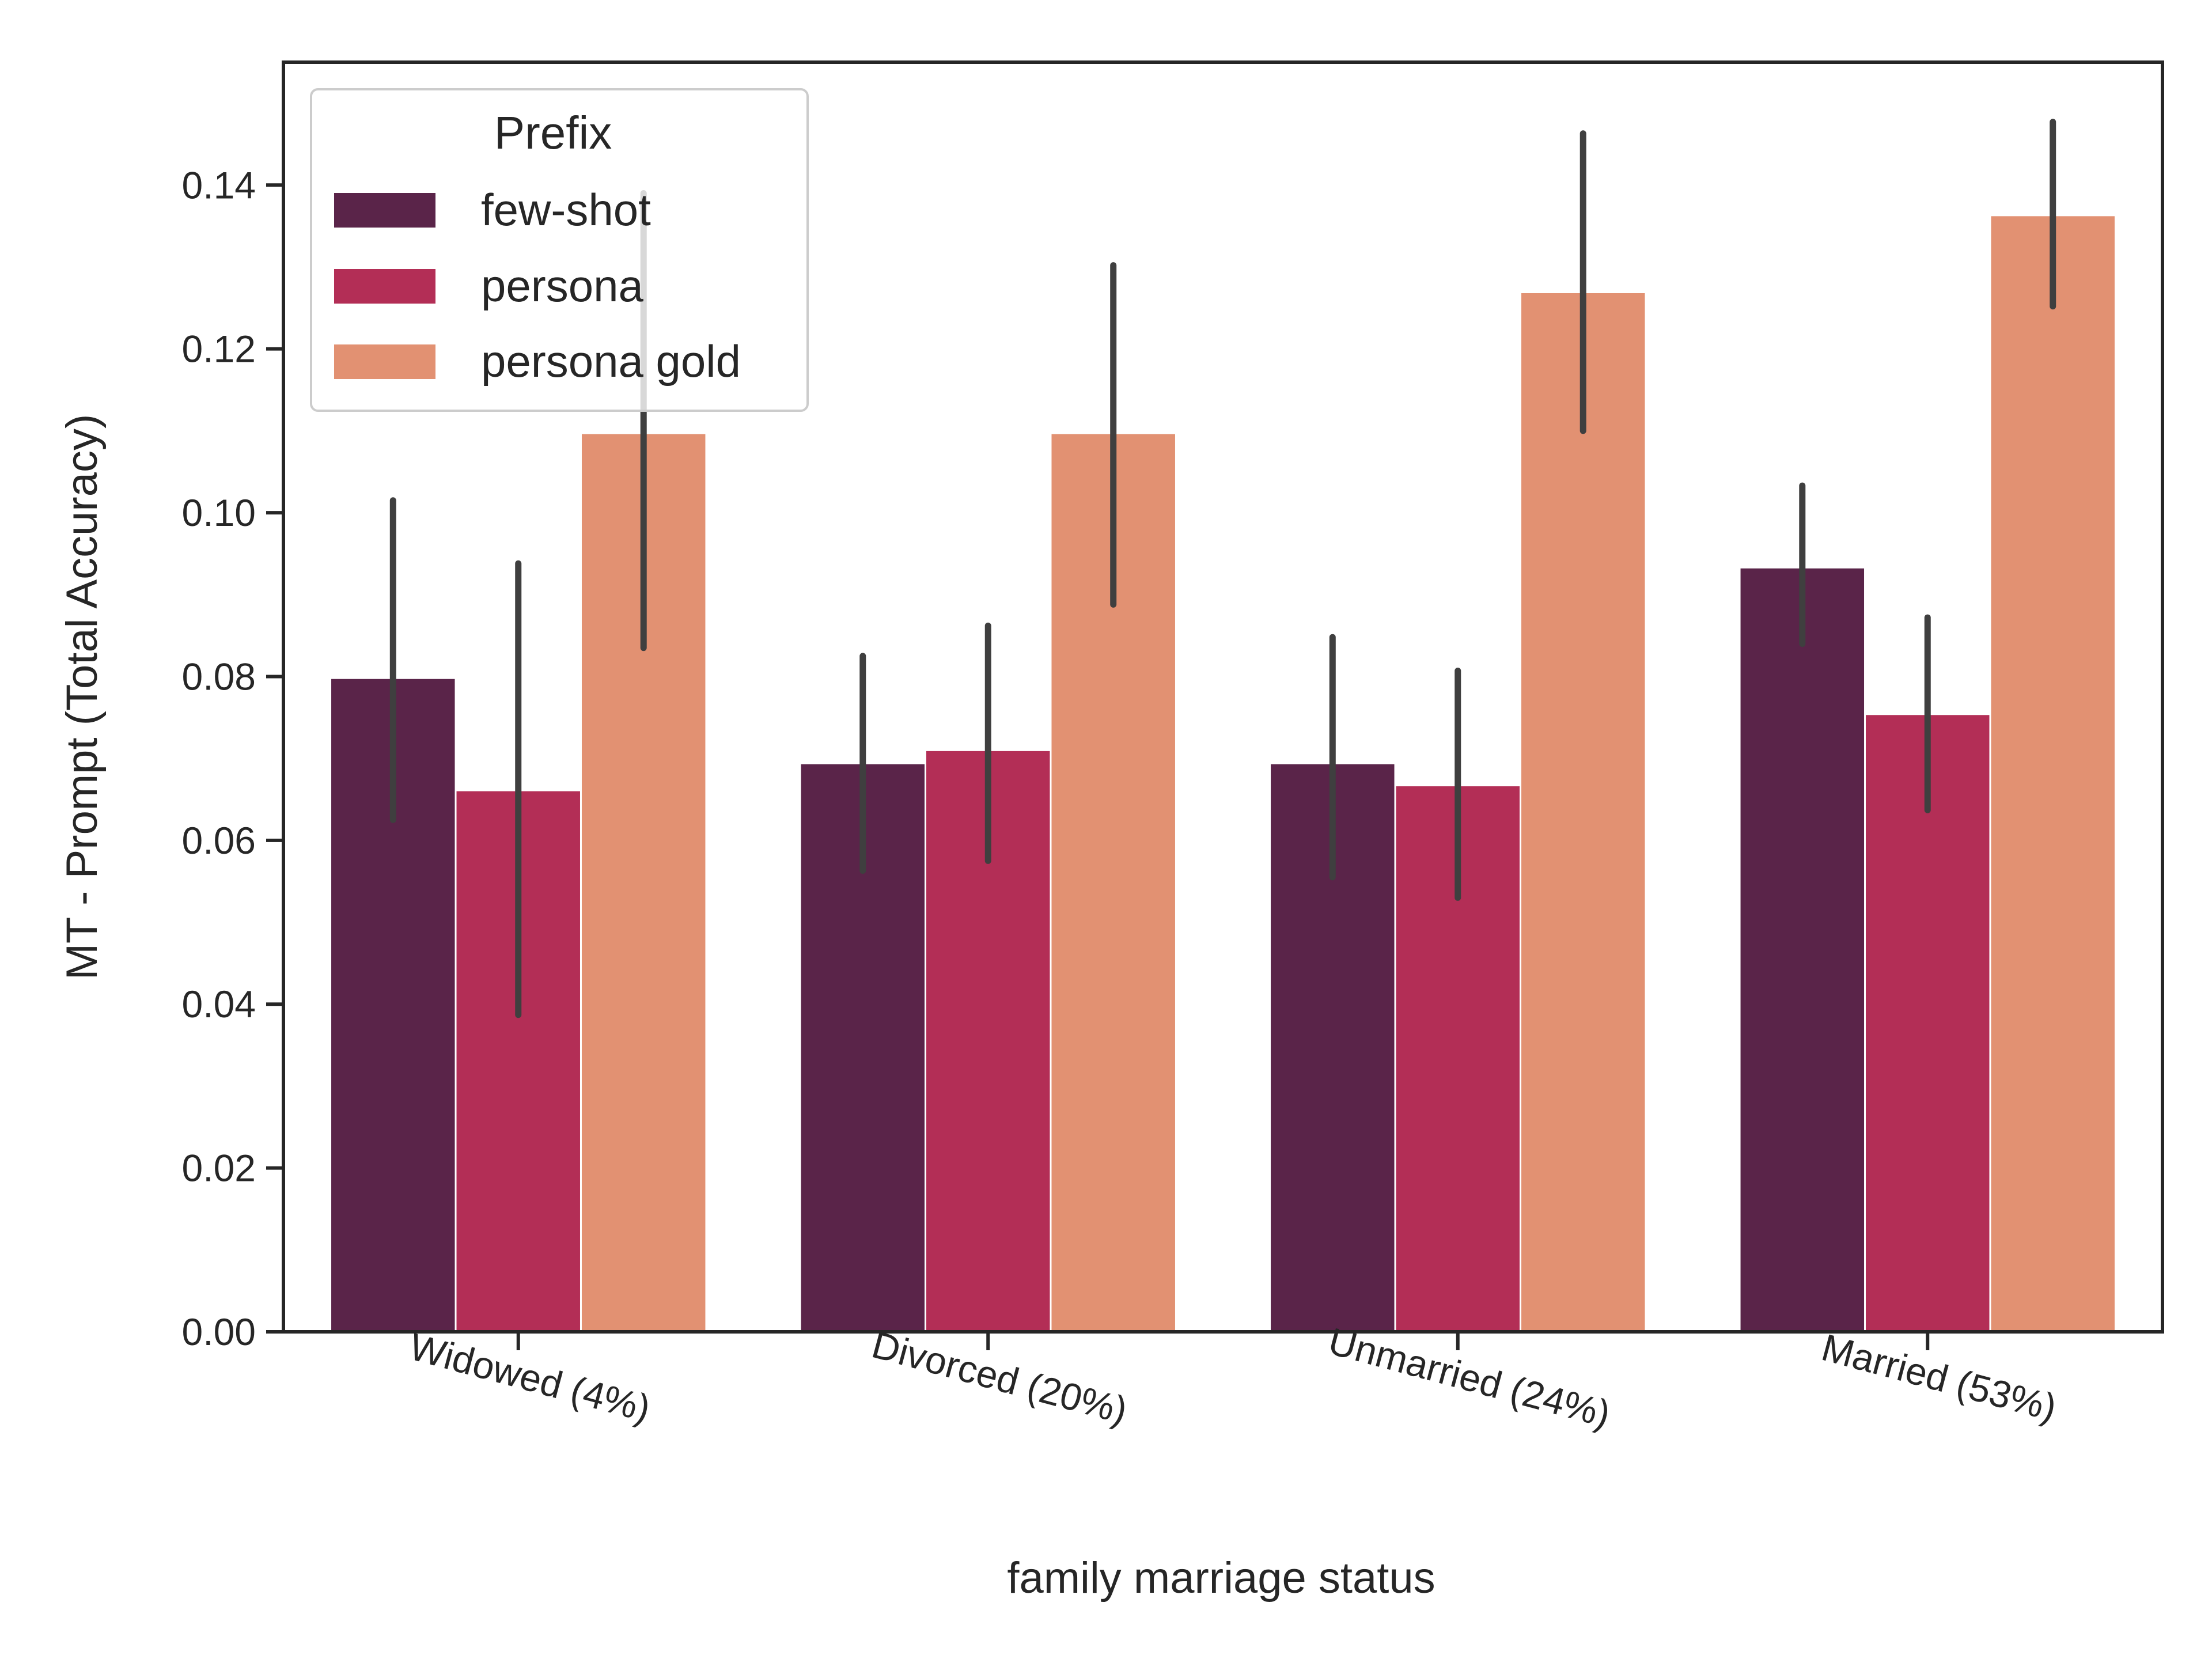 This screenshot has width=2212, height=1659. I want to click on y-tick-label: 0.10, so click(219, 512).